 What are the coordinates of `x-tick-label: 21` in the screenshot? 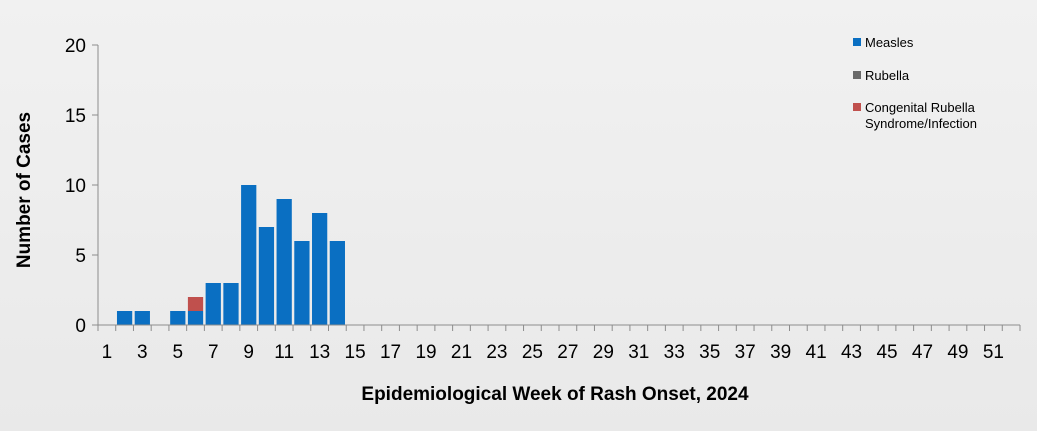 It's located at (461, 352).